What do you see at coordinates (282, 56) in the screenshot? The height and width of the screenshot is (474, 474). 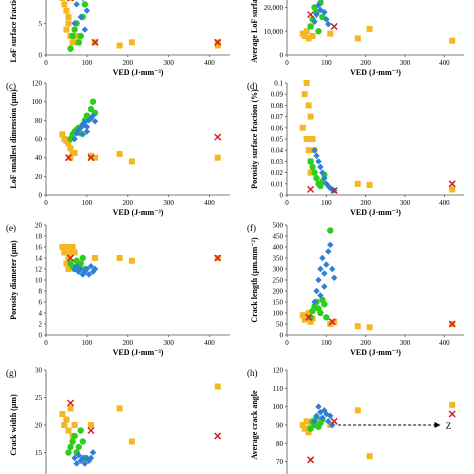 I see `panel-b-ytick-label: 0` at bounding box center [282, 56].